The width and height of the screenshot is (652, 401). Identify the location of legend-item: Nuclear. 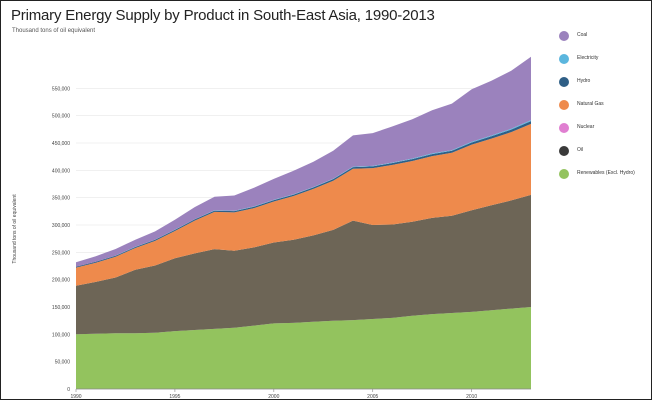
(605, 130).